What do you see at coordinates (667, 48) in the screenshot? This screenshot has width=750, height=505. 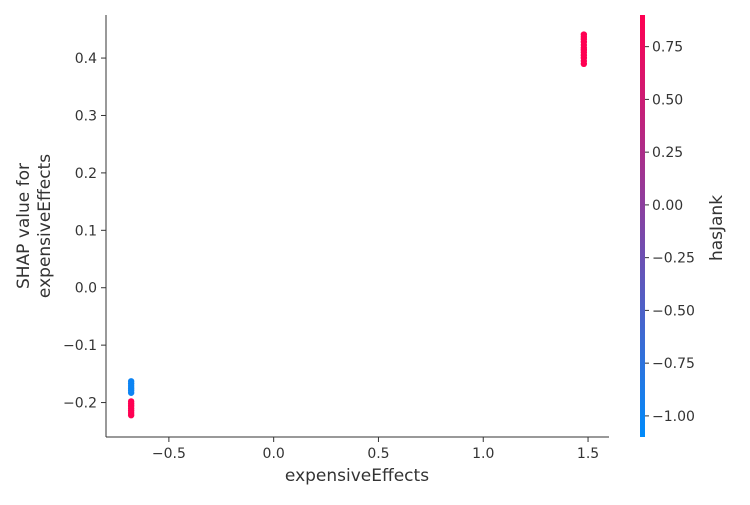 I see `colorbar-tick-label: 0.75` at bounding box center [667, 48].